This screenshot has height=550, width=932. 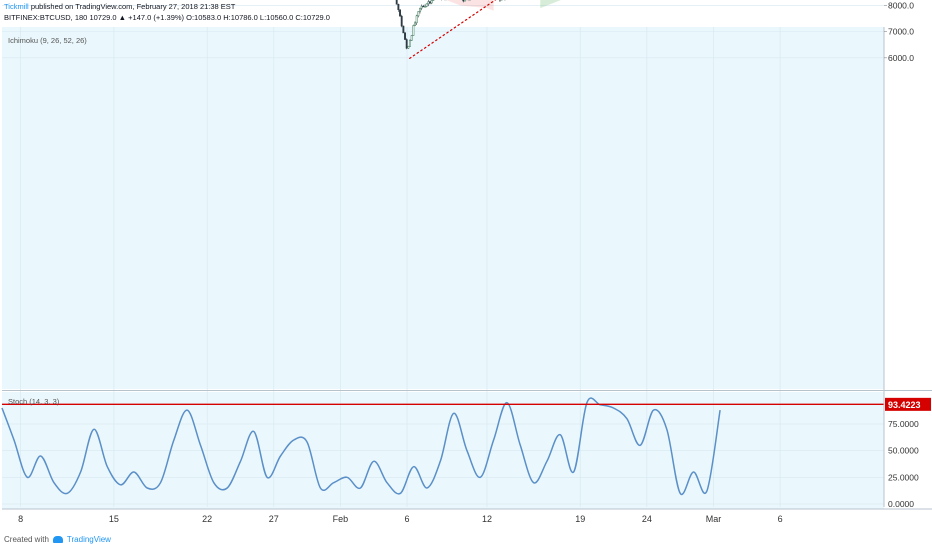 What do you see at coordinates (580, 519) in the screenshot?
I see `time-tick-label: 19` at bounding box center [580, 519].